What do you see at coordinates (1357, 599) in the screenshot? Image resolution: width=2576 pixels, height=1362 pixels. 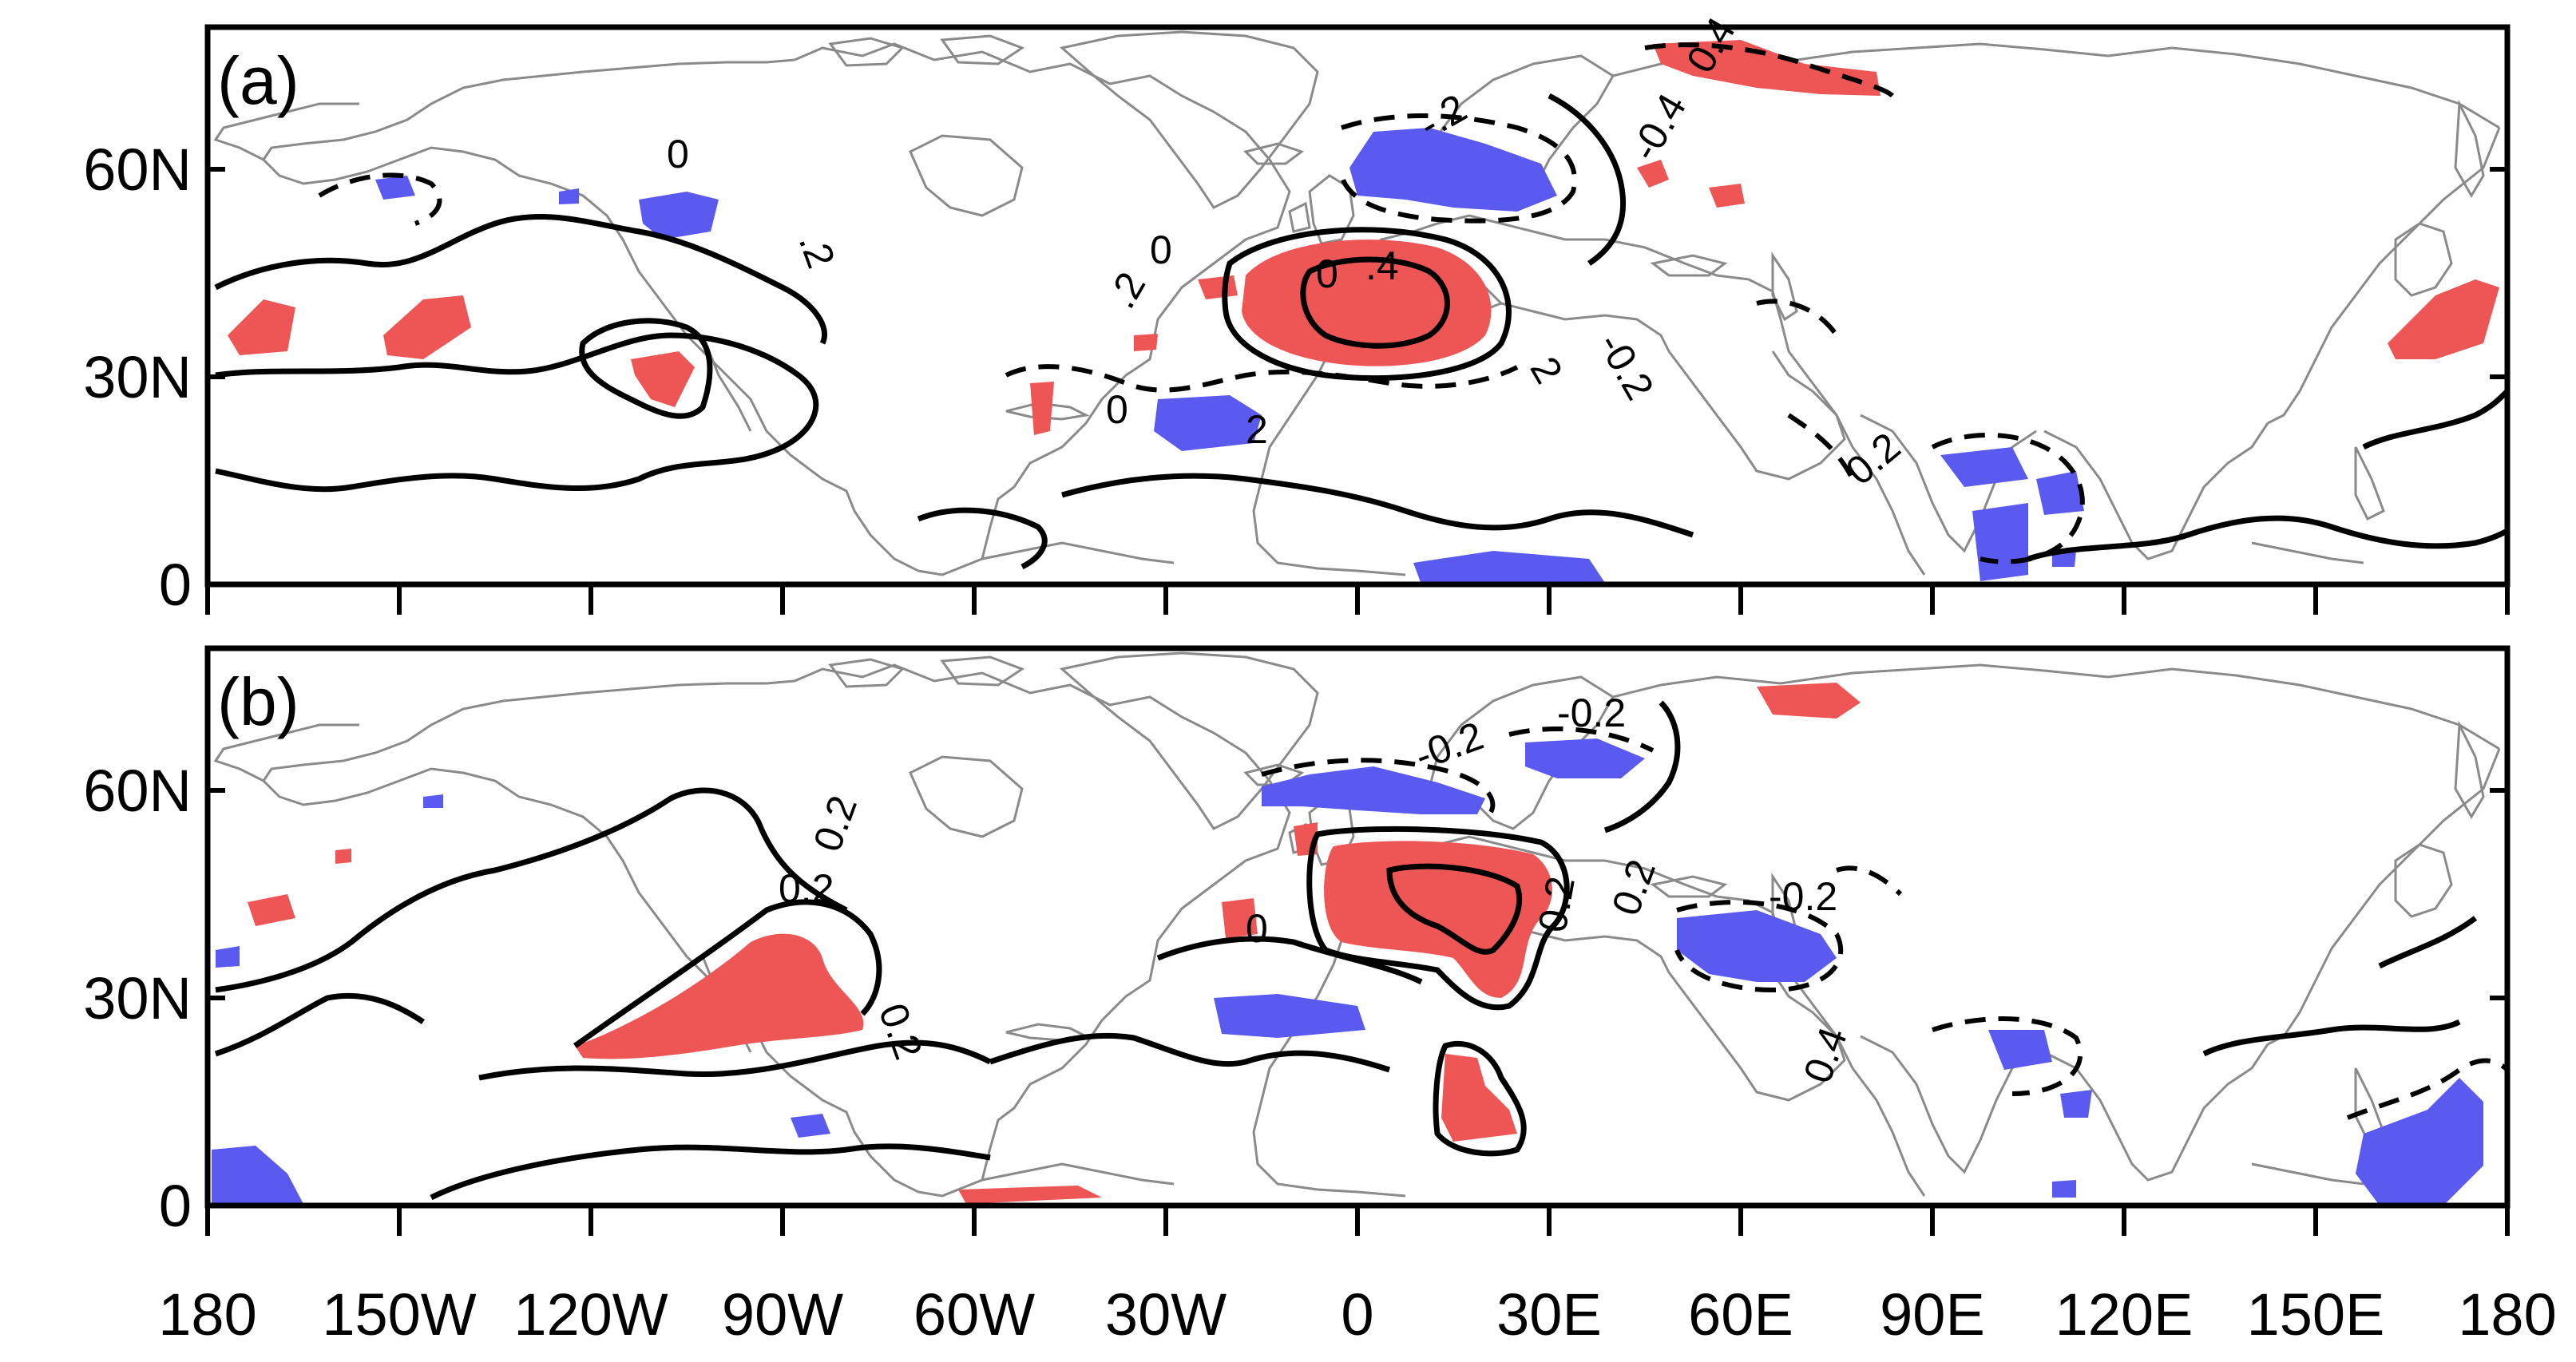 I see `panel-a-x-ticks` at bounding box center [1357, 599].